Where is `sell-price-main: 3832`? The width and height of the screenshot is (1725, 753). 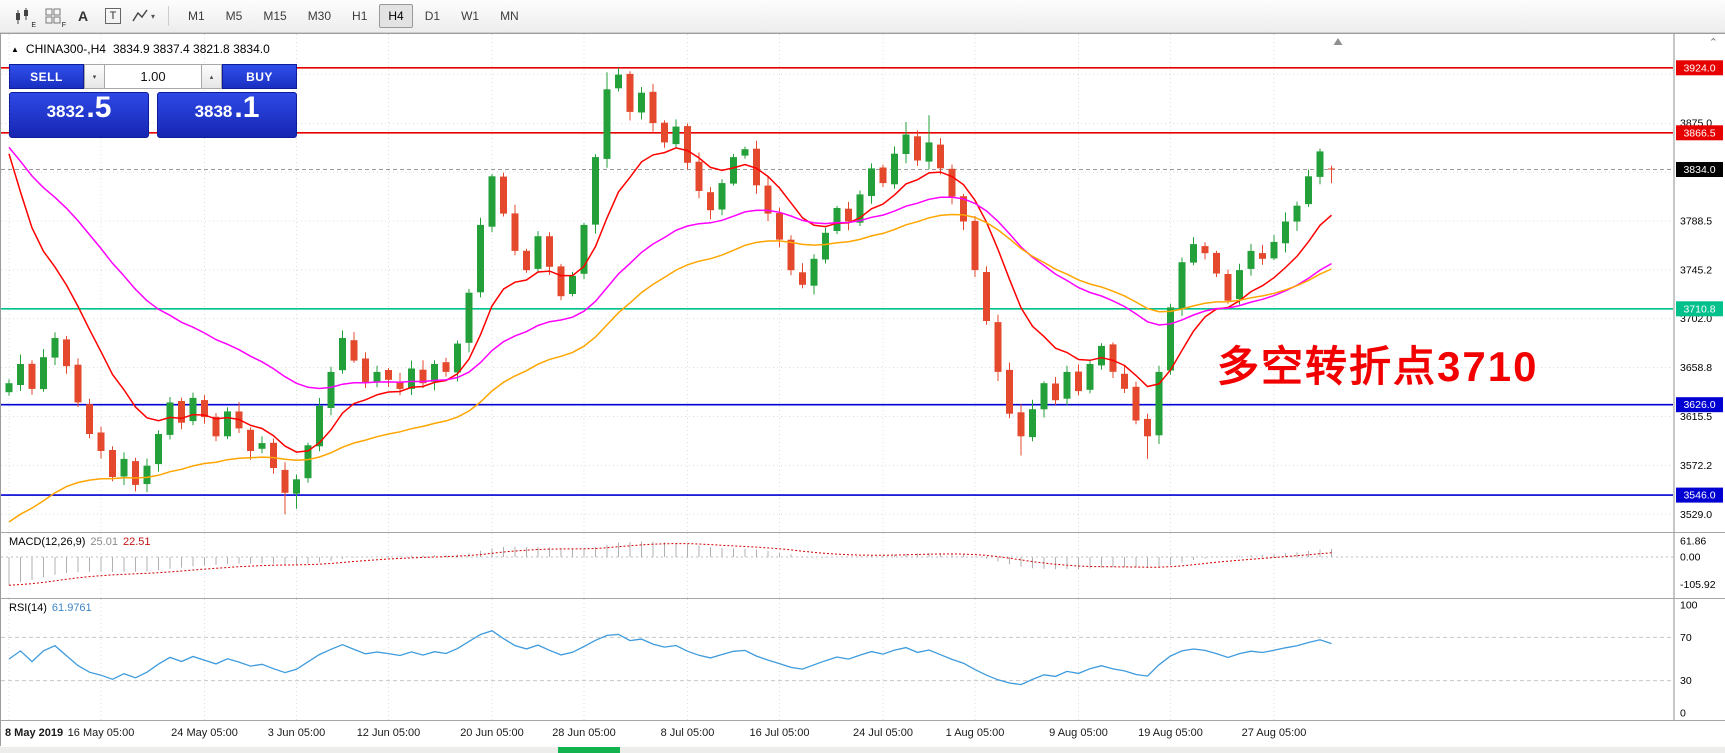 sell-price-main: 3832 is located at coordinates (65, 111).